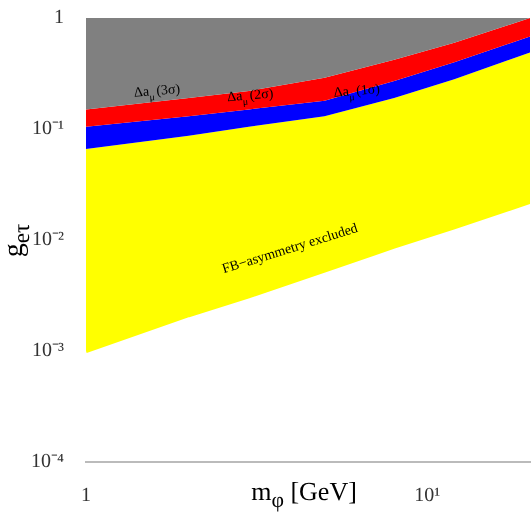 The width and height of the screenshot is (532, 532). What do you see at coordinates (427, 496) in the screenshot?
I see `x-tick-label: 10¹` at bounding box center [427, 496].